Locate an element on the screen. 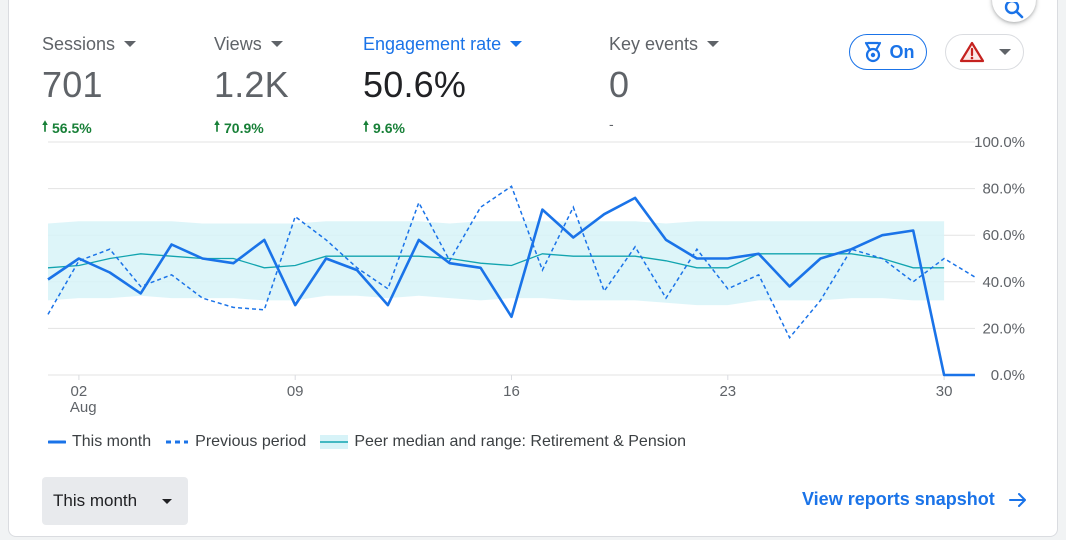 This screenshot has height=540, width=1066. metric-key-events: Key events 0 - is located at coordinates (664, 82).